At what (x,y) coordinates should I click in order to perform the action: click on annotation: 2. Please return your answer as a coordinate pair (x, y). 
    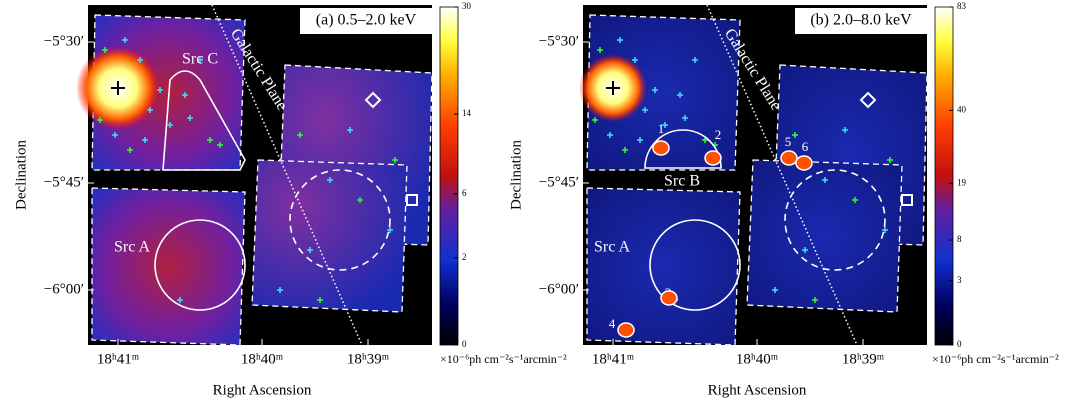
    Looking at the image, I should click on (718, 134).